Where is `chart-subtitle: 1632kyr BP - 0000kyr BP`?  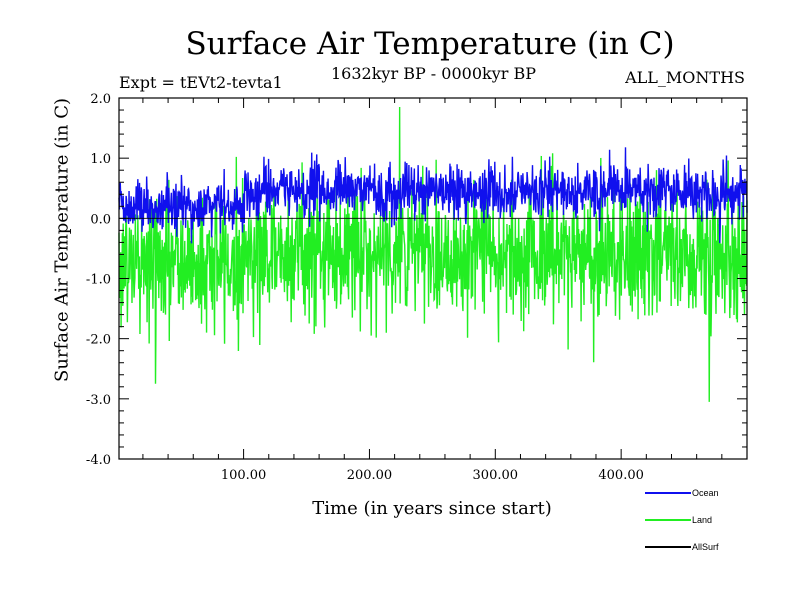
chart-subtitle: 1632kyr BP - 0000kyr BP is located at coordinates (433, 73).